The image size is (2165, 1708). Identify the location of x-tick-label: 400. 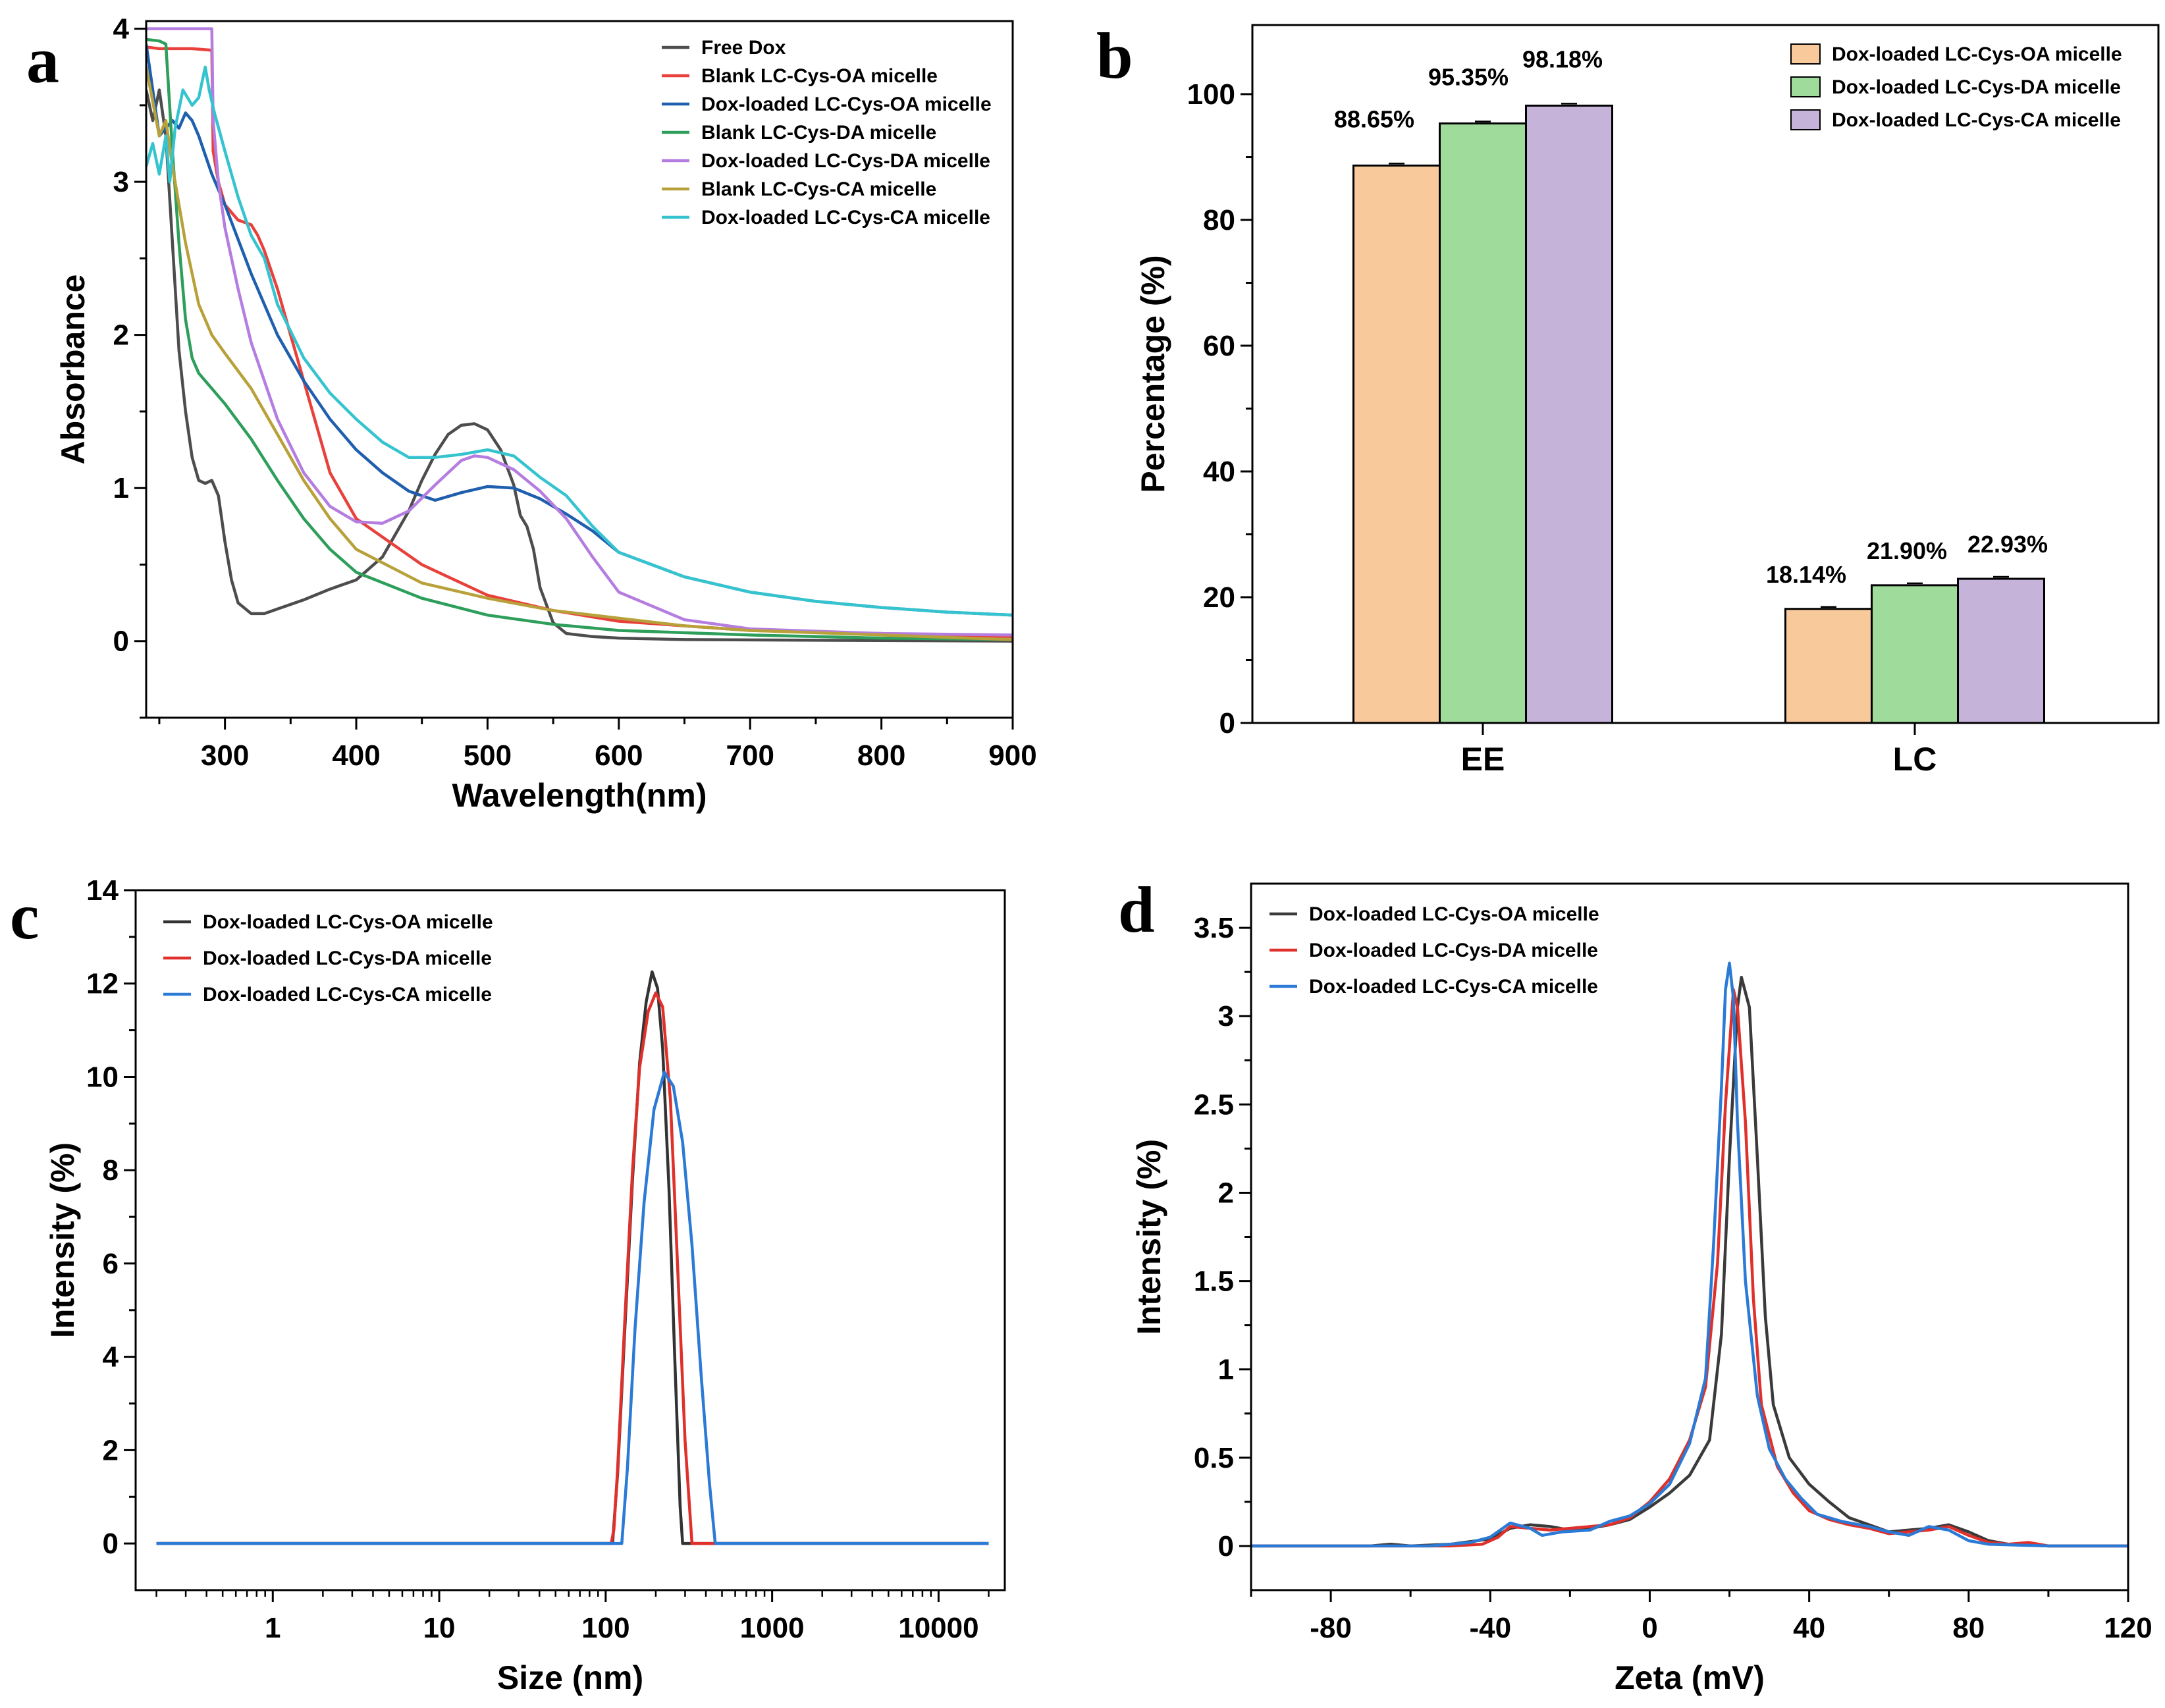
(356, 756).